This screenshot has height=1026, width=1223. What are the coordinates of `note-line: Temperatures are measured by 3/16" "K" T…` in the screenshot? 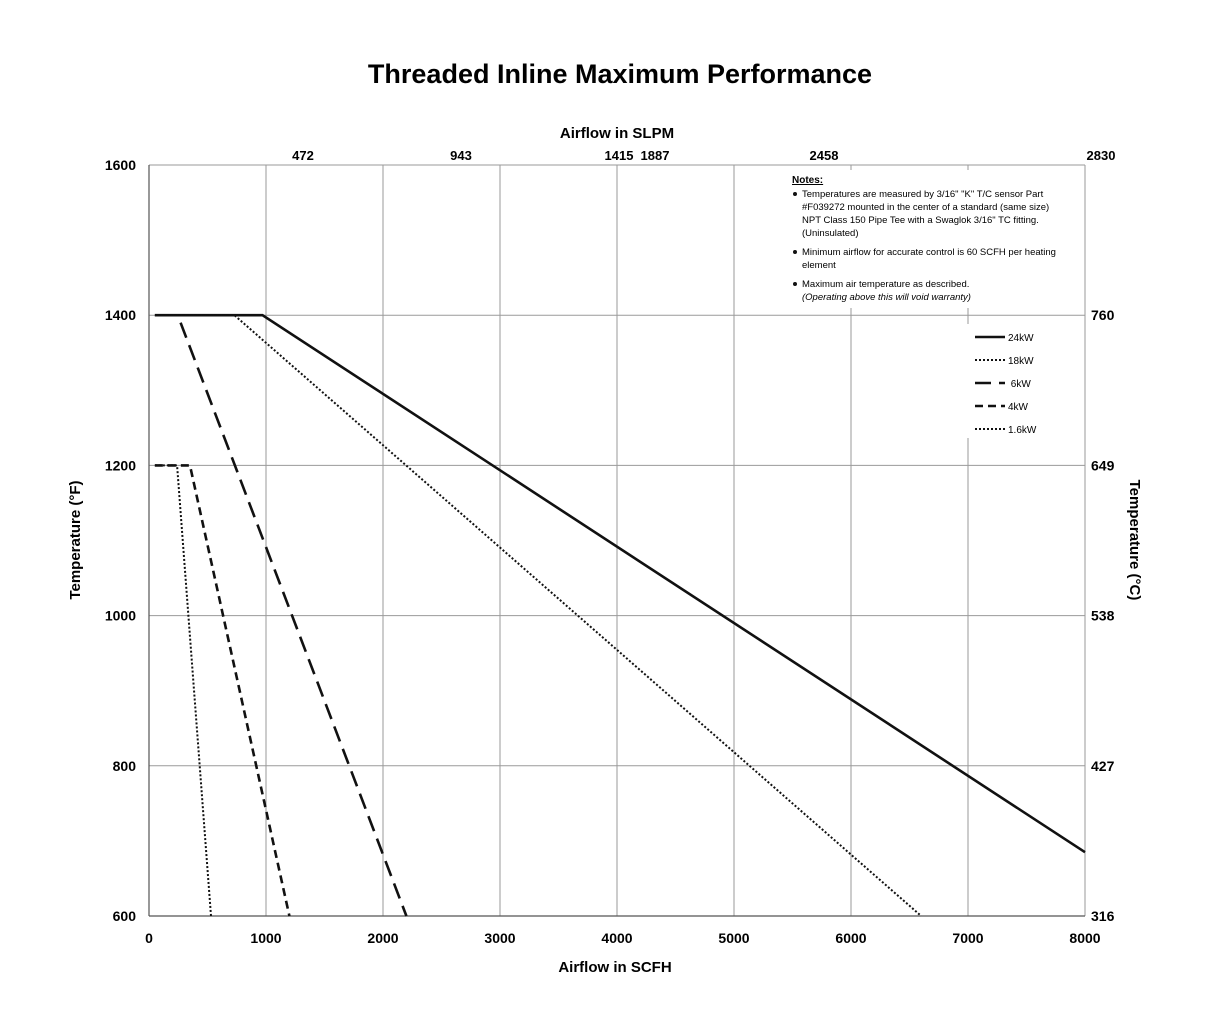 It's located at (923, 194).